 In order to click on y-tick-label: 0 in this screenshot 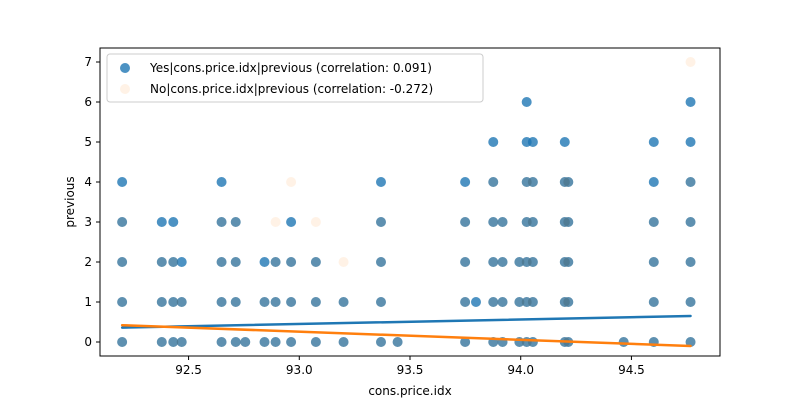, I will do `click(88, 342)`.